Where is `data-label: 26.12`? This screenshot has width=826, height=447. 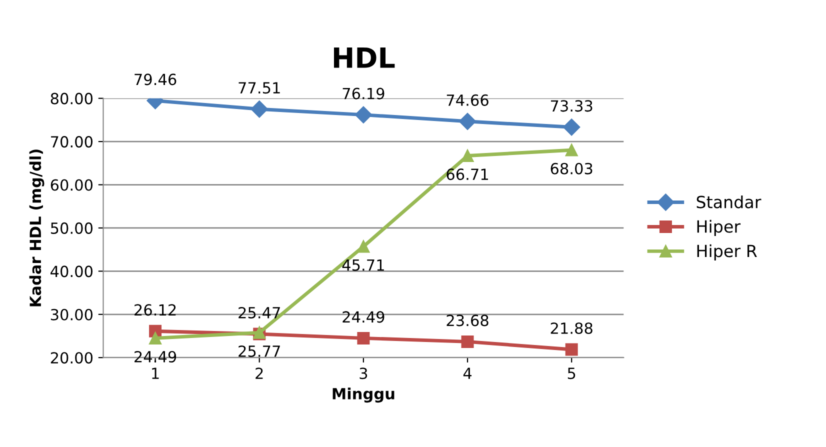
data-label: 26.12 is located at coordinates (155, 310).